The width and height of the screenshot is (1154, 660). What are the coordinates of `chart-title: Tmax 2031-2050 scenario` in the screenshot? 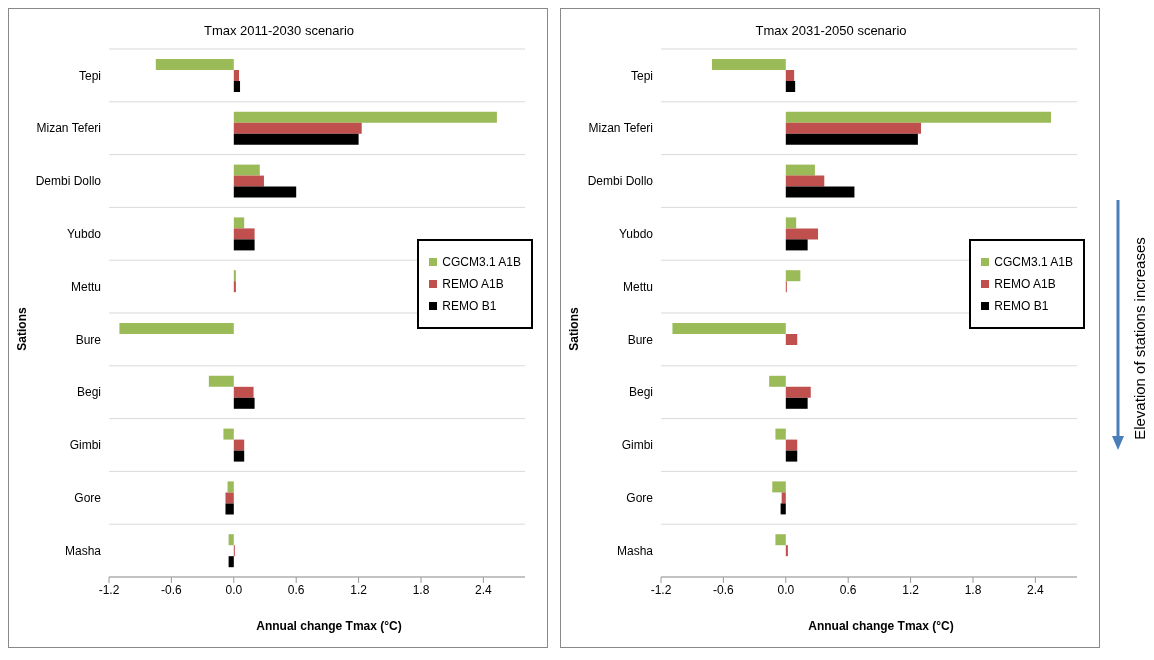 It's located at (831, 30).